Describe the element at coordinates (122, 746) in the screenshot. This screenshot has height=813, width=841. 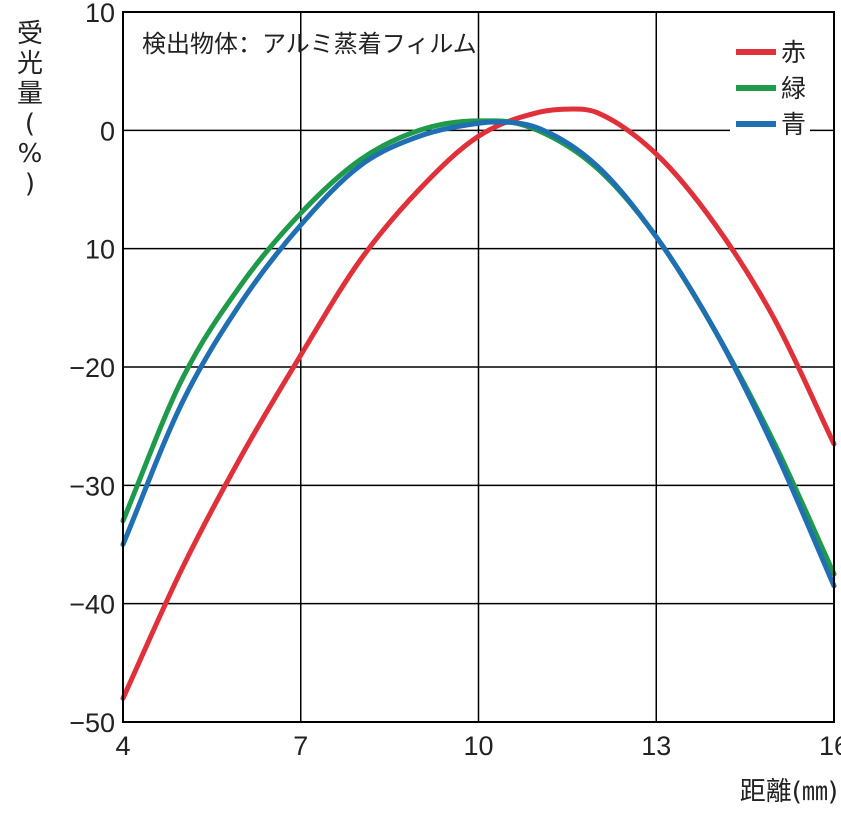
I see `x-tick-label: 4` at that location.